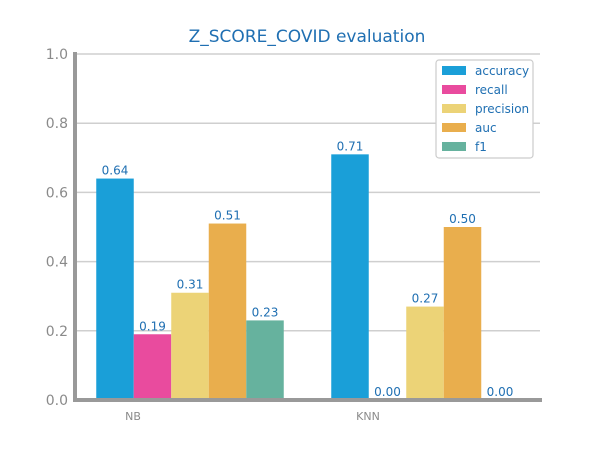 Image resolution: width=600 pixels, height=450 pixels. What do you see at coordinates (57, 55) in the screenshot?
I see `y-tick-label: 1.0` at bounding box center [57, 55].